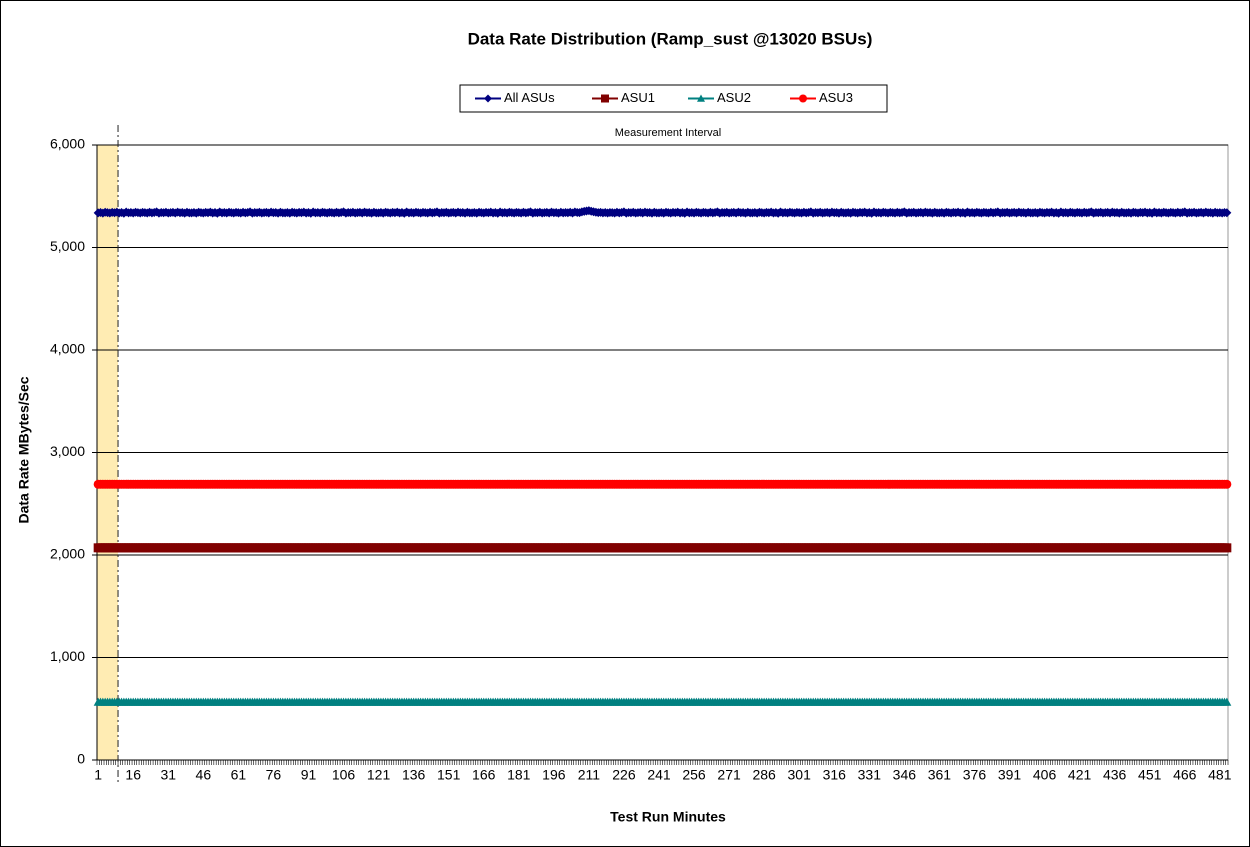 This screenshot has height=847, width=1250. I want to click on x-tick-label: 316, so click(835, 775).